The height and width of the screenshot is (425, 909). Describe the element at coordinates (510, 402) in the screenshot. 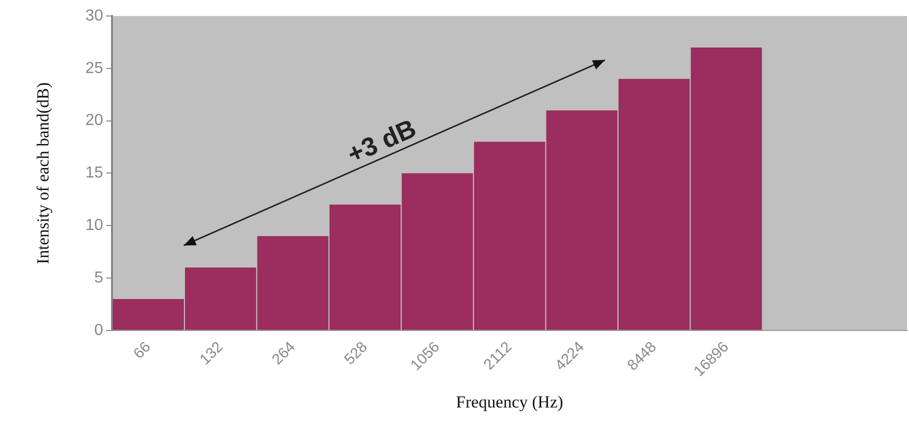

I see `x-axis-title: Frequency (Hz)` at that location.